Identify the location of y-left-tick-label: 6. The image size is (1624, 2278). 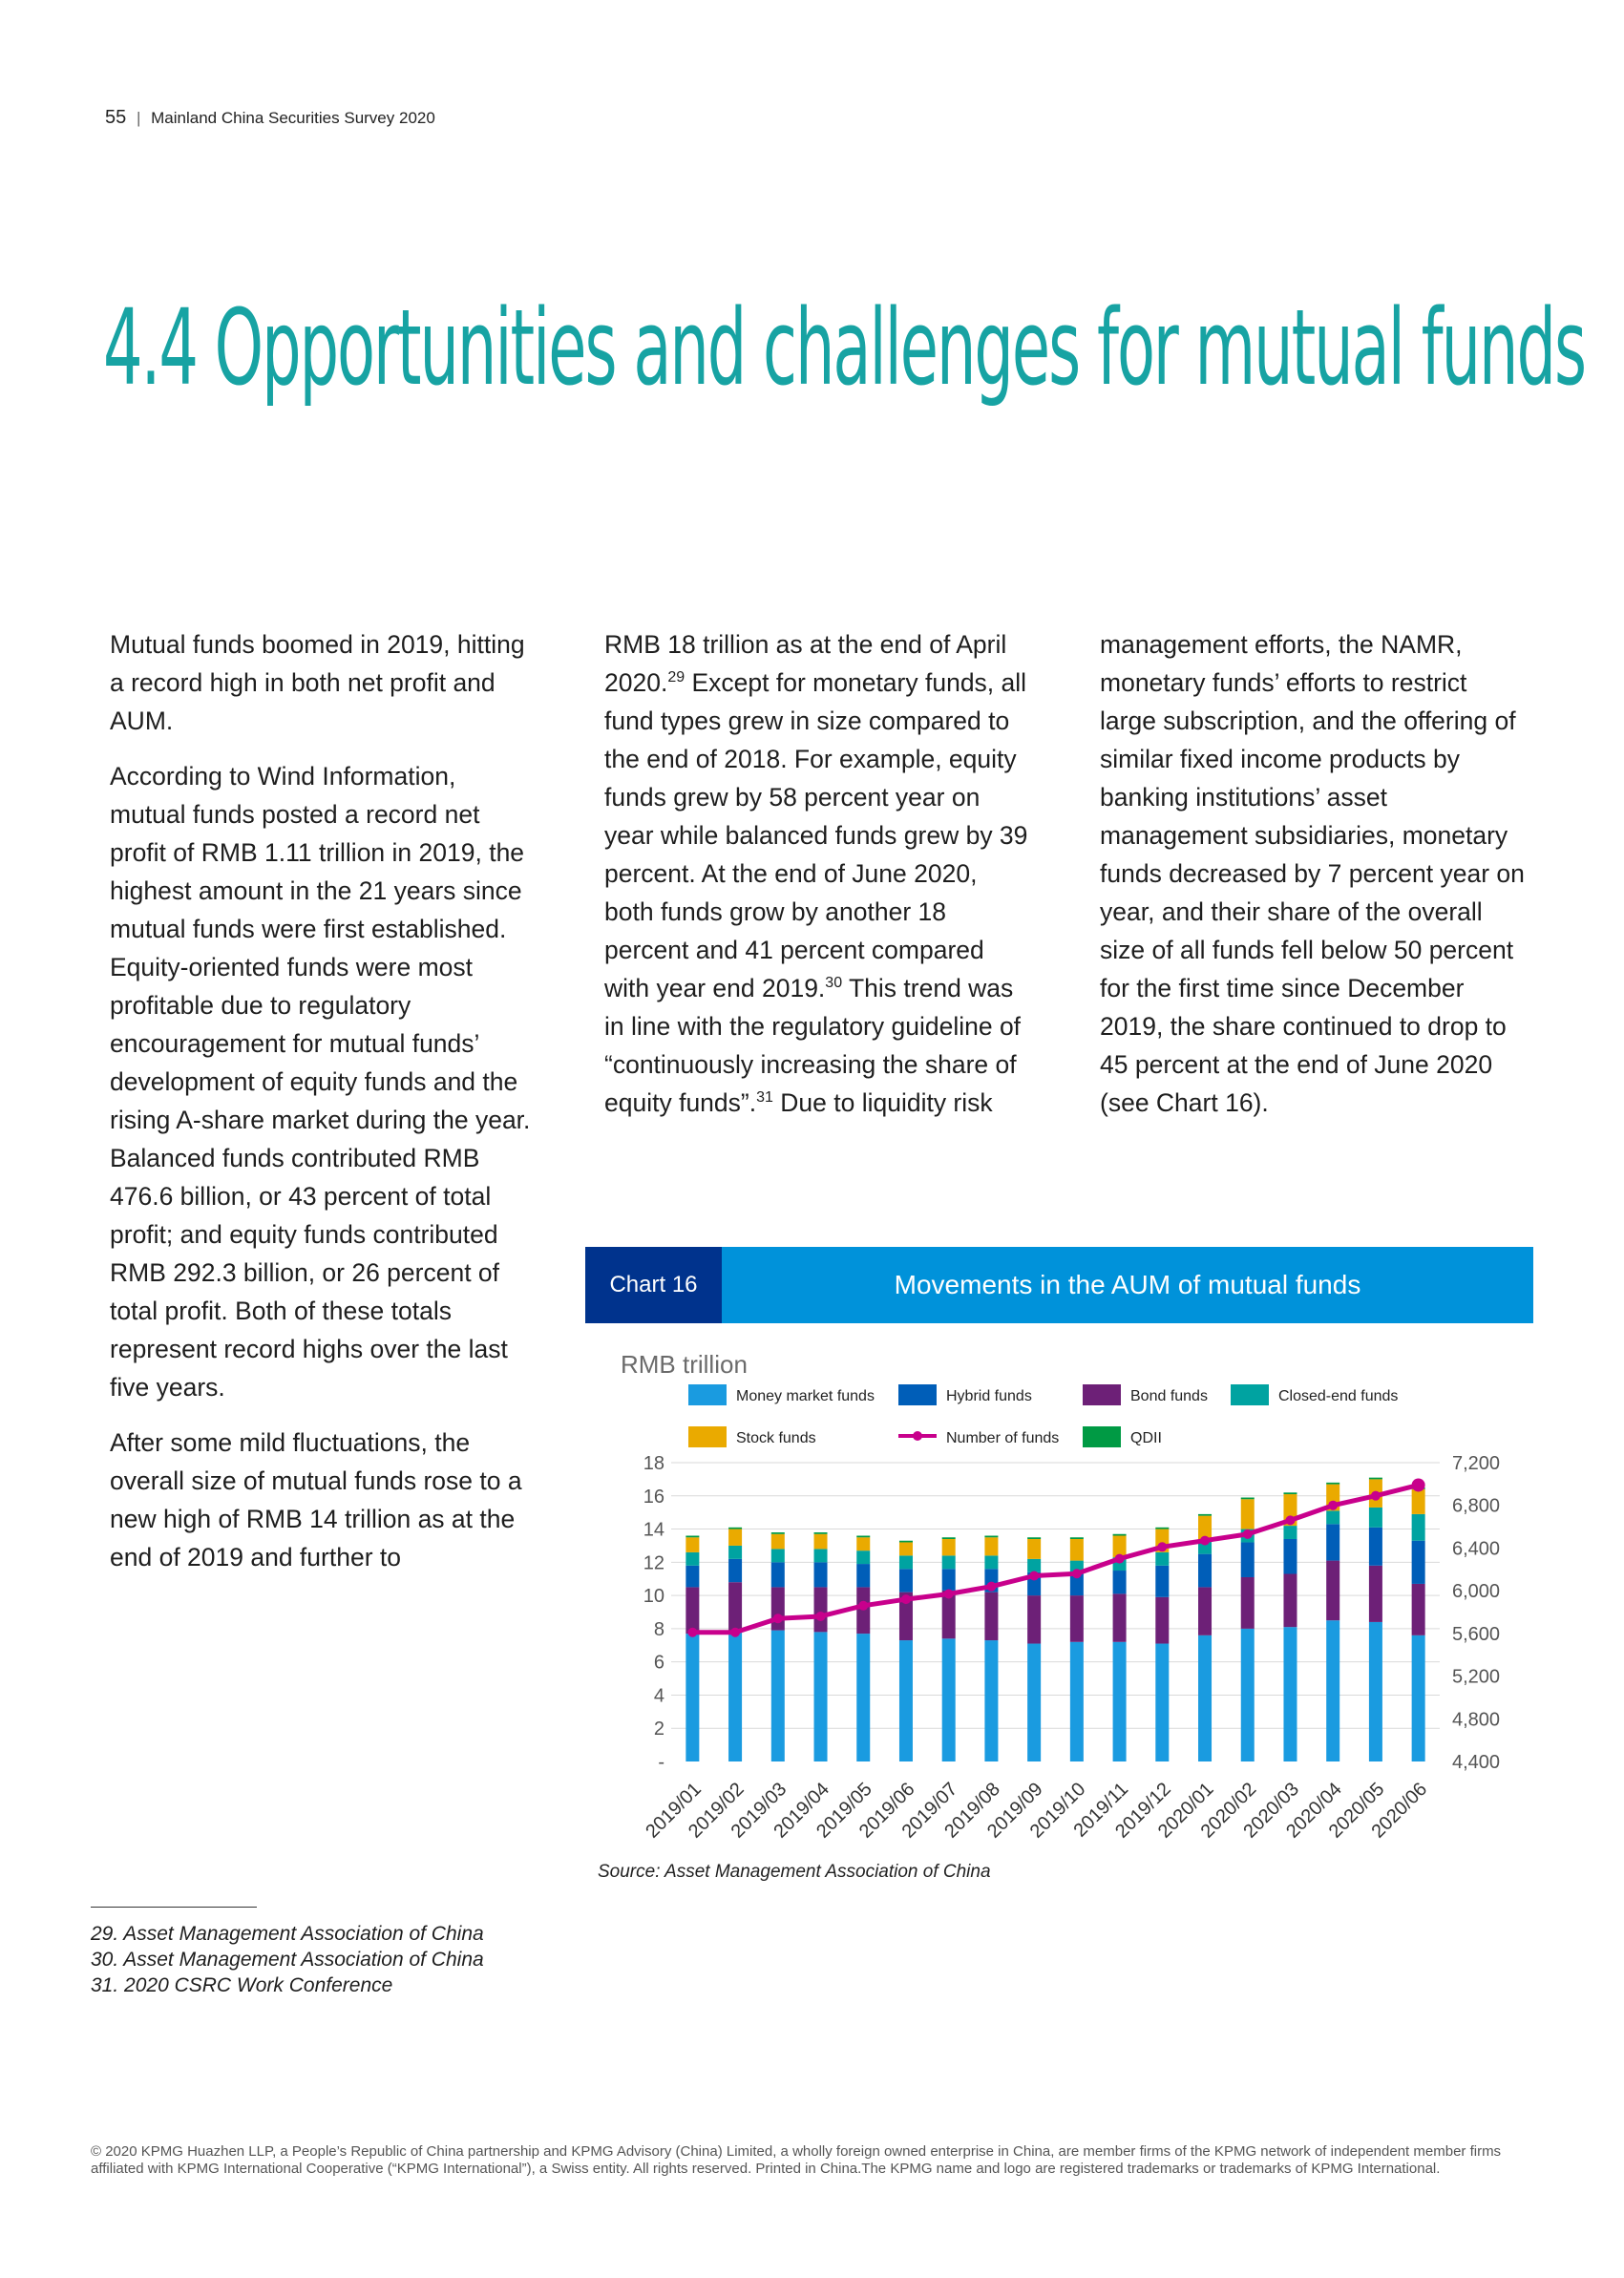
(659, 1663).